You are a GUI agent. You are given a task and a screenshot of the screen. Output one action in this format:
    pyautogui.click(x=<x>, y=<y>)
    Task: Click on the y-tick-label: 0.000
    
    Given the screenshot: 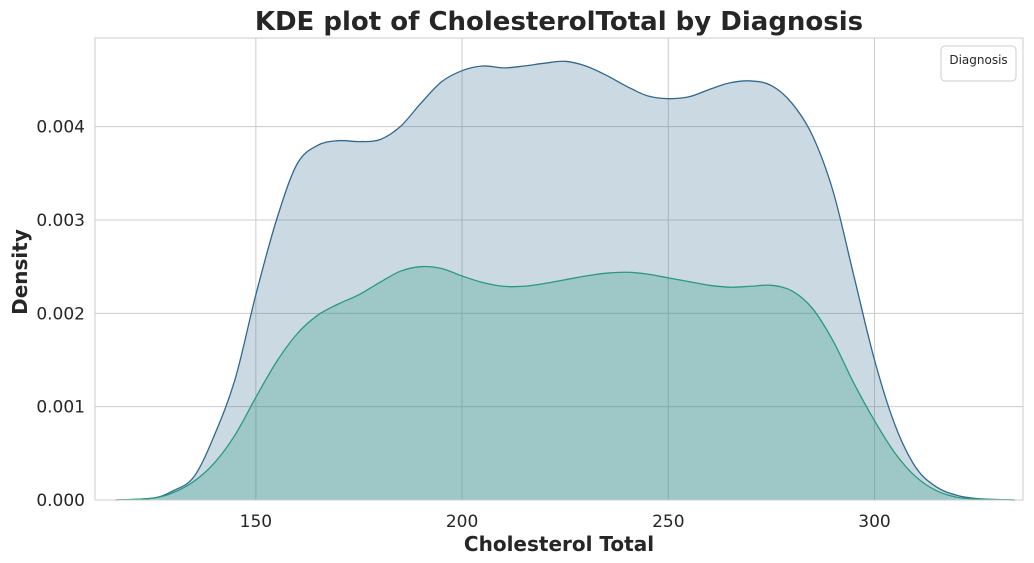 What is the action you would take?
    pyautogui.click(x=60, y=501)
    